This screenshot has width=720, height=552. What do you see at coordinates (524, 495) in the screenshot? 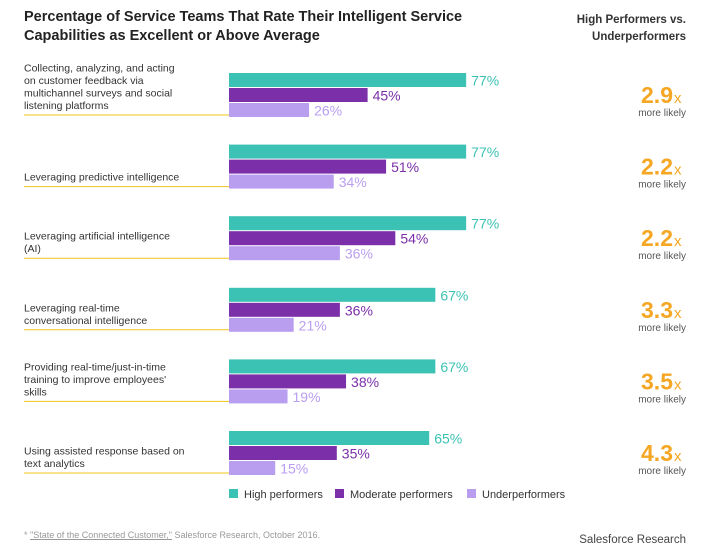
I see `legend-label-under: Underperformers` at bounding box center [524, 495].